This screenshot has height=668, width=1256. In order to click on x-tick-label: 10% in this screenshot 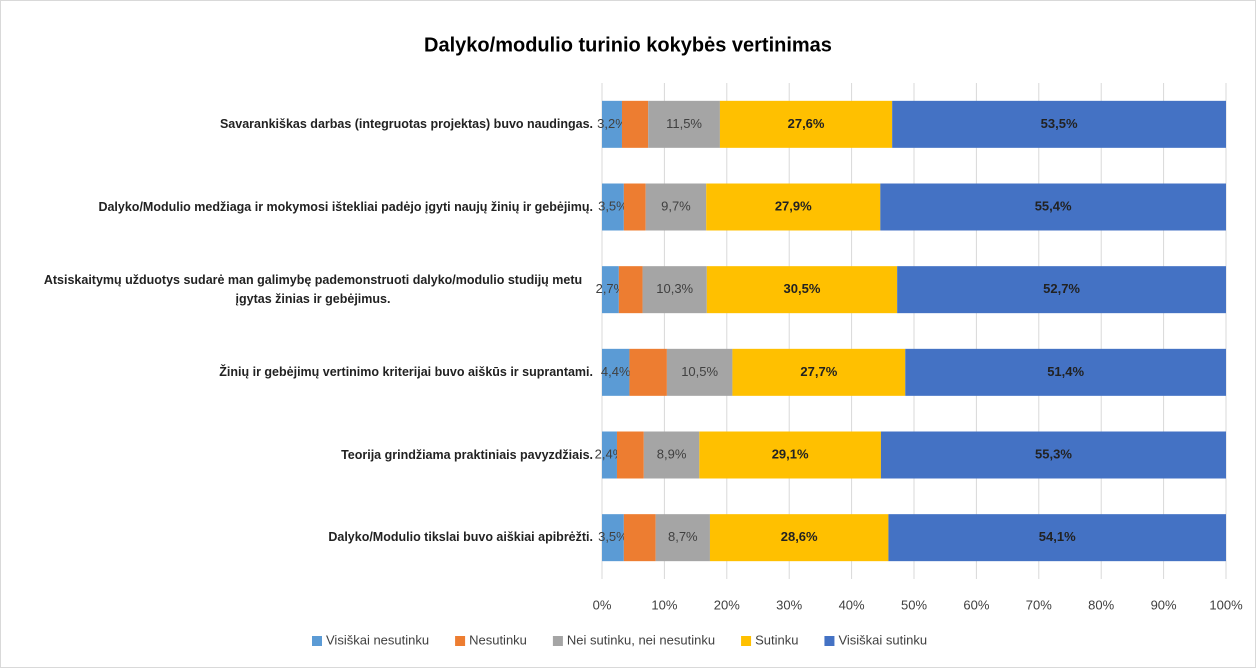, I will do `click(664, 604)`.